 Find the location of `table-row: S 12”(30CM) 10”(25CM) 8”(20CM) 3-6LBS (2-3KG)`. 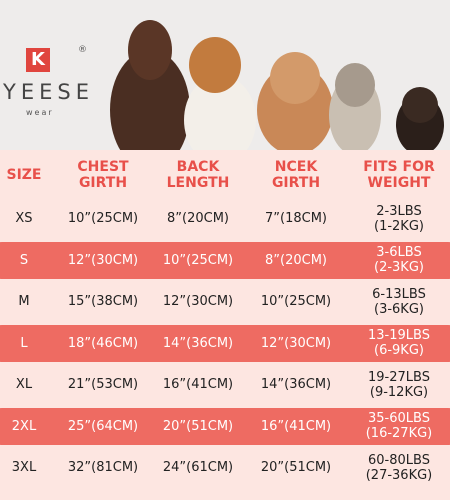

table-row: S 12”(30CM) 10”(25CM) 8”(20CM) 3-6LBS (2-3KG) is located at coordinates (225, 261).